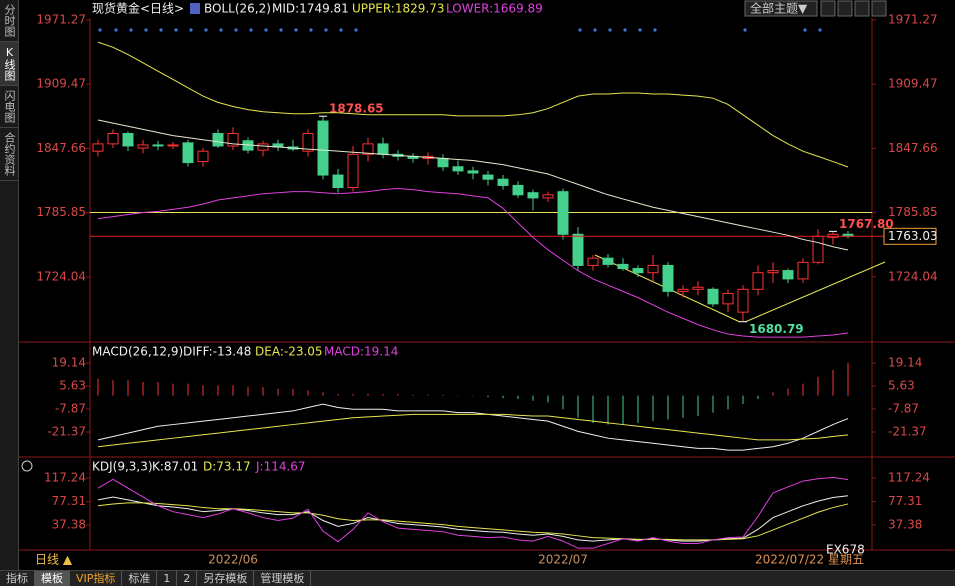 Image resolution: width=955 pixels, height=586 pixels. Describe the element at coordinates (310, 9) in the screenshot. I see `mid-label: MID:1749.81` at that location.